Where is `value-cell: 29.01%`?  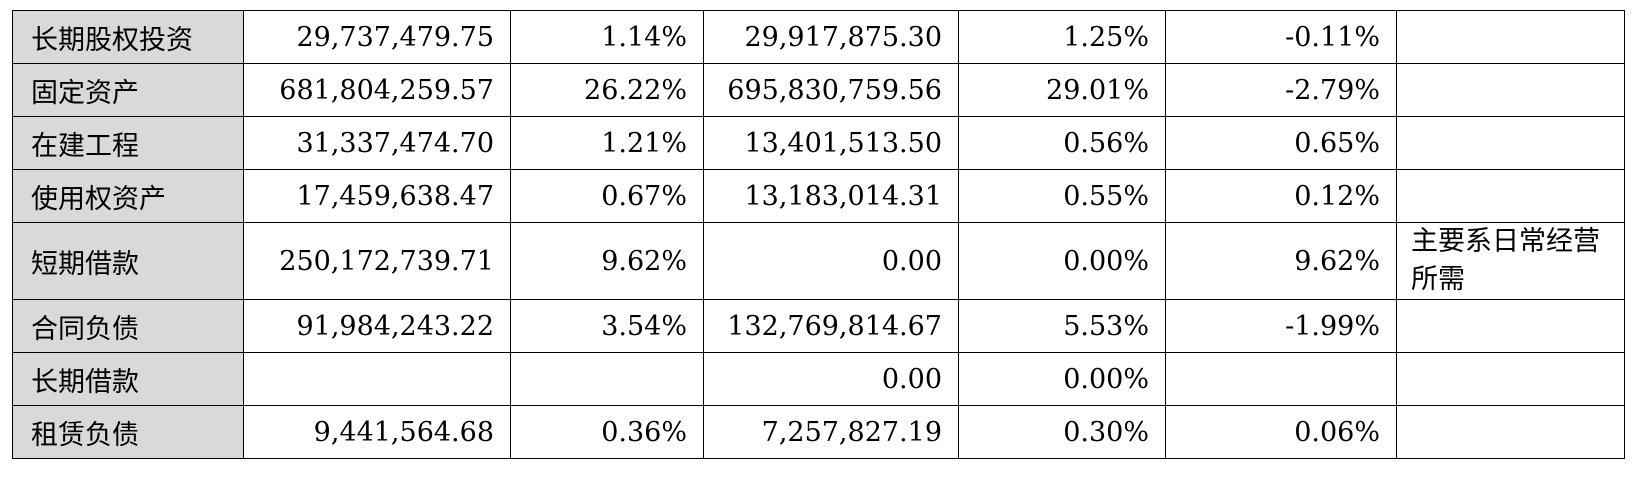 value-cell: 29.01% is located at coordinates (1062, 90).